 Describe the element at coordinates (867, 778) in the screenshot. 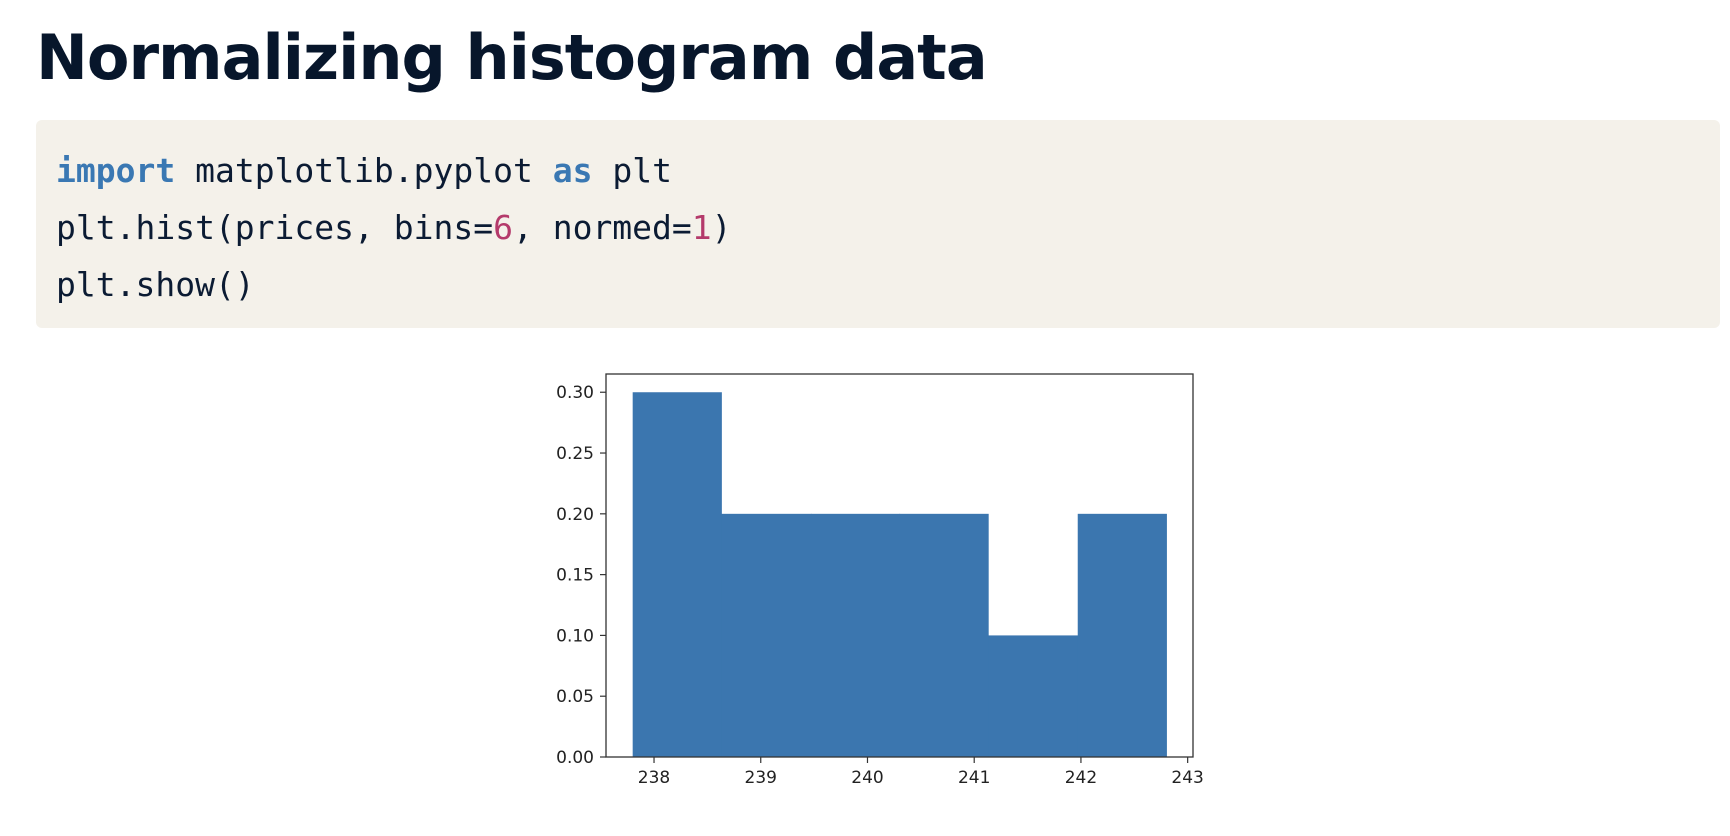

I see `x-tick-label: 240` at that location.